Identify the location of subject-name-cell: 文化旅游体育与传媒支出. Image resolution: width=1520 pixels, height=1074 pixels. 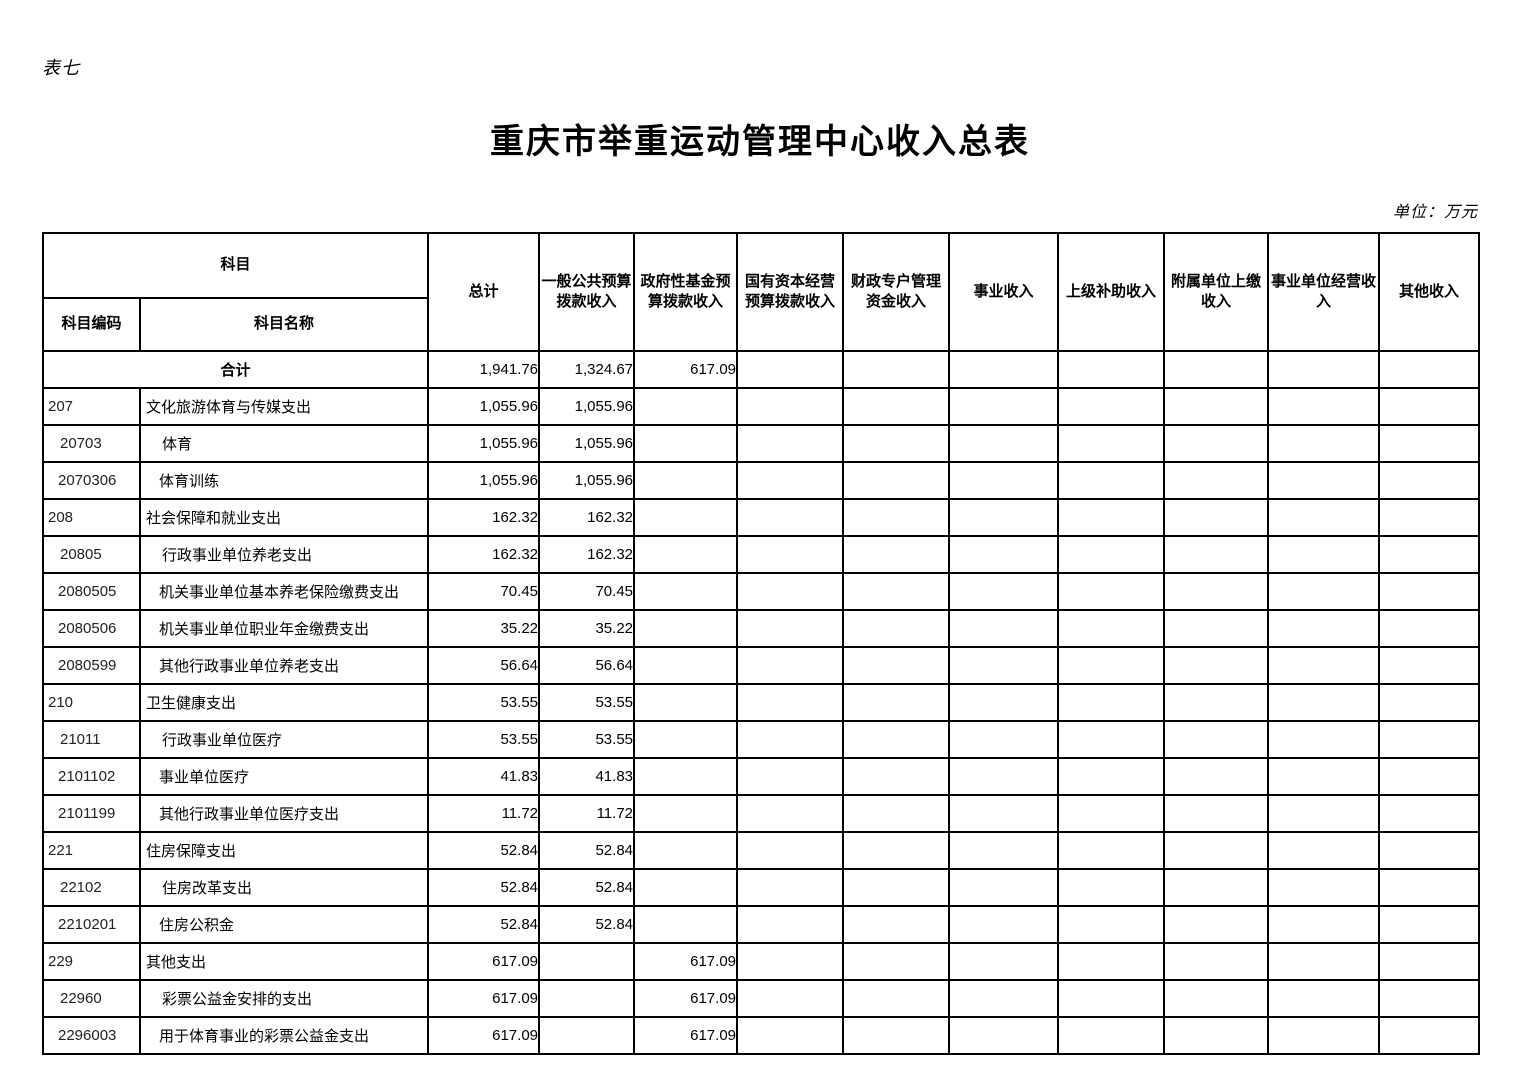
(284, 406).